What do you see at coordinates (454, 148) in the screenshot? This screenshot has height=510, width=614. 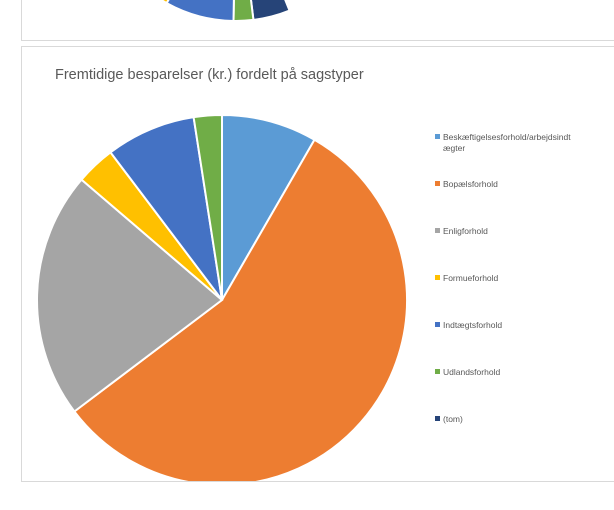 I see `legend-label: ægter` at bounding box center [454, 148].